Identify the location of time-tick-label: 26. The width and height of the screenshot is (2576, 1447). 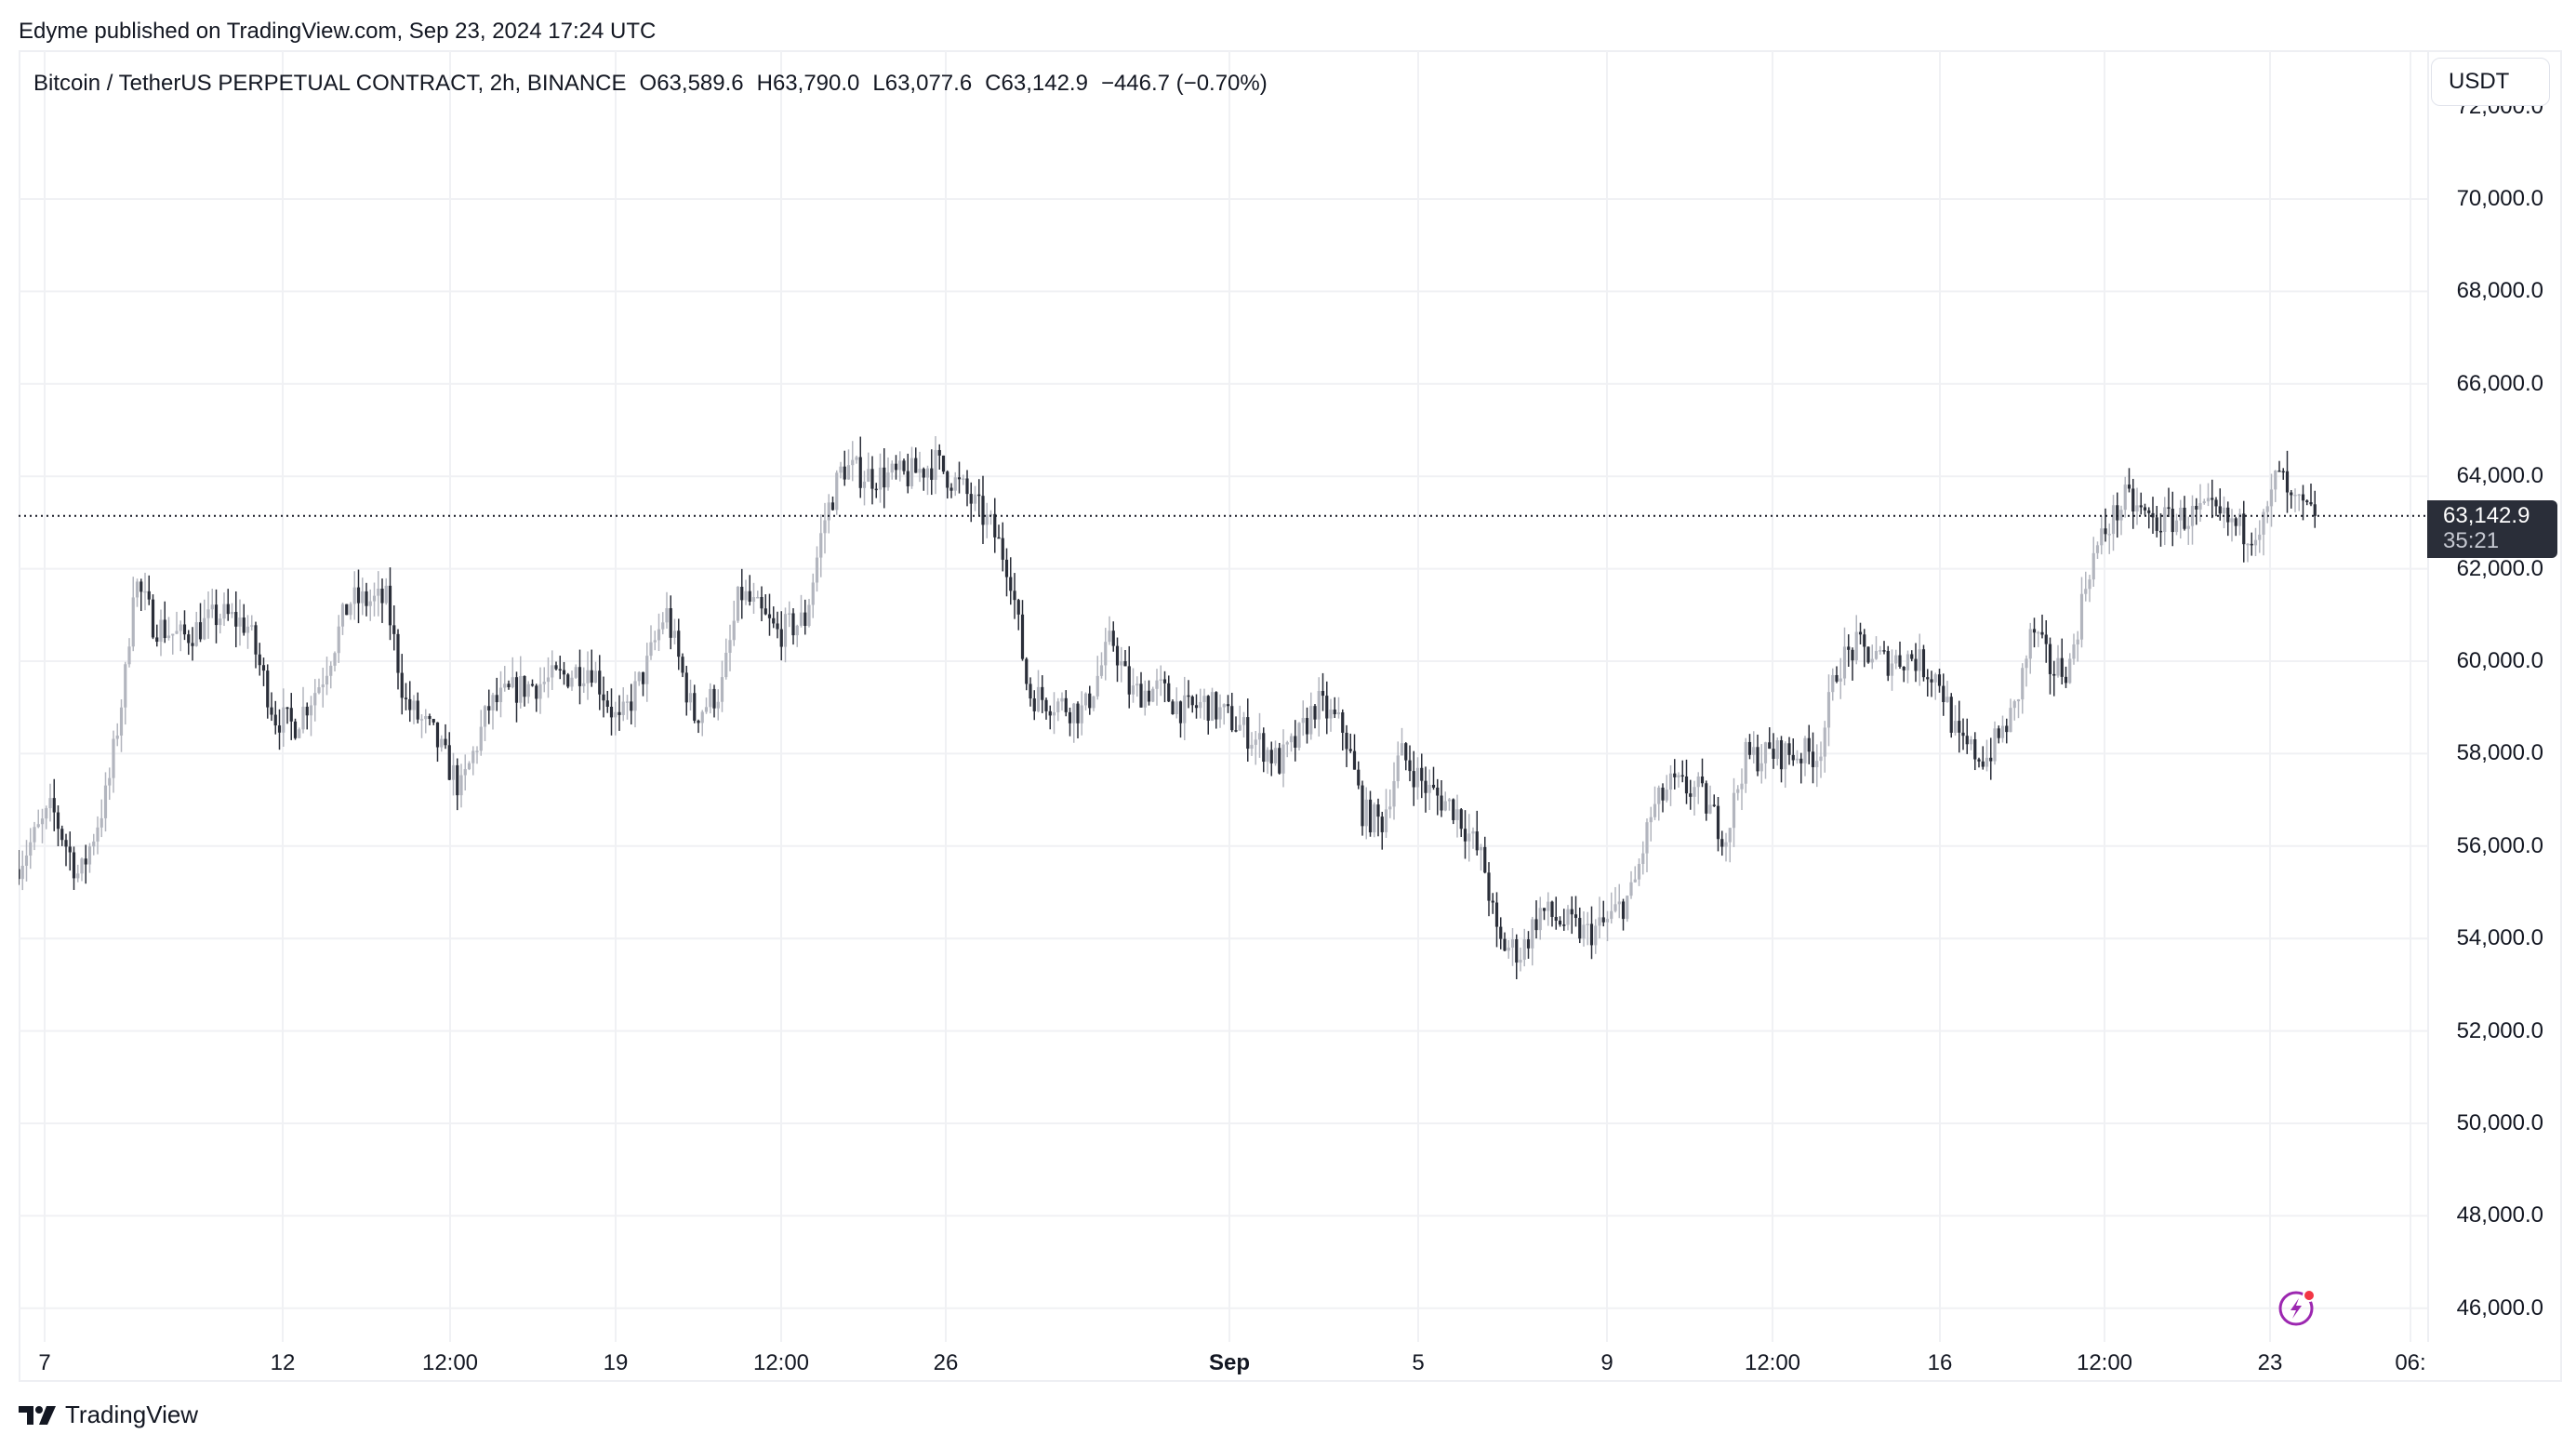
(946, 1362).